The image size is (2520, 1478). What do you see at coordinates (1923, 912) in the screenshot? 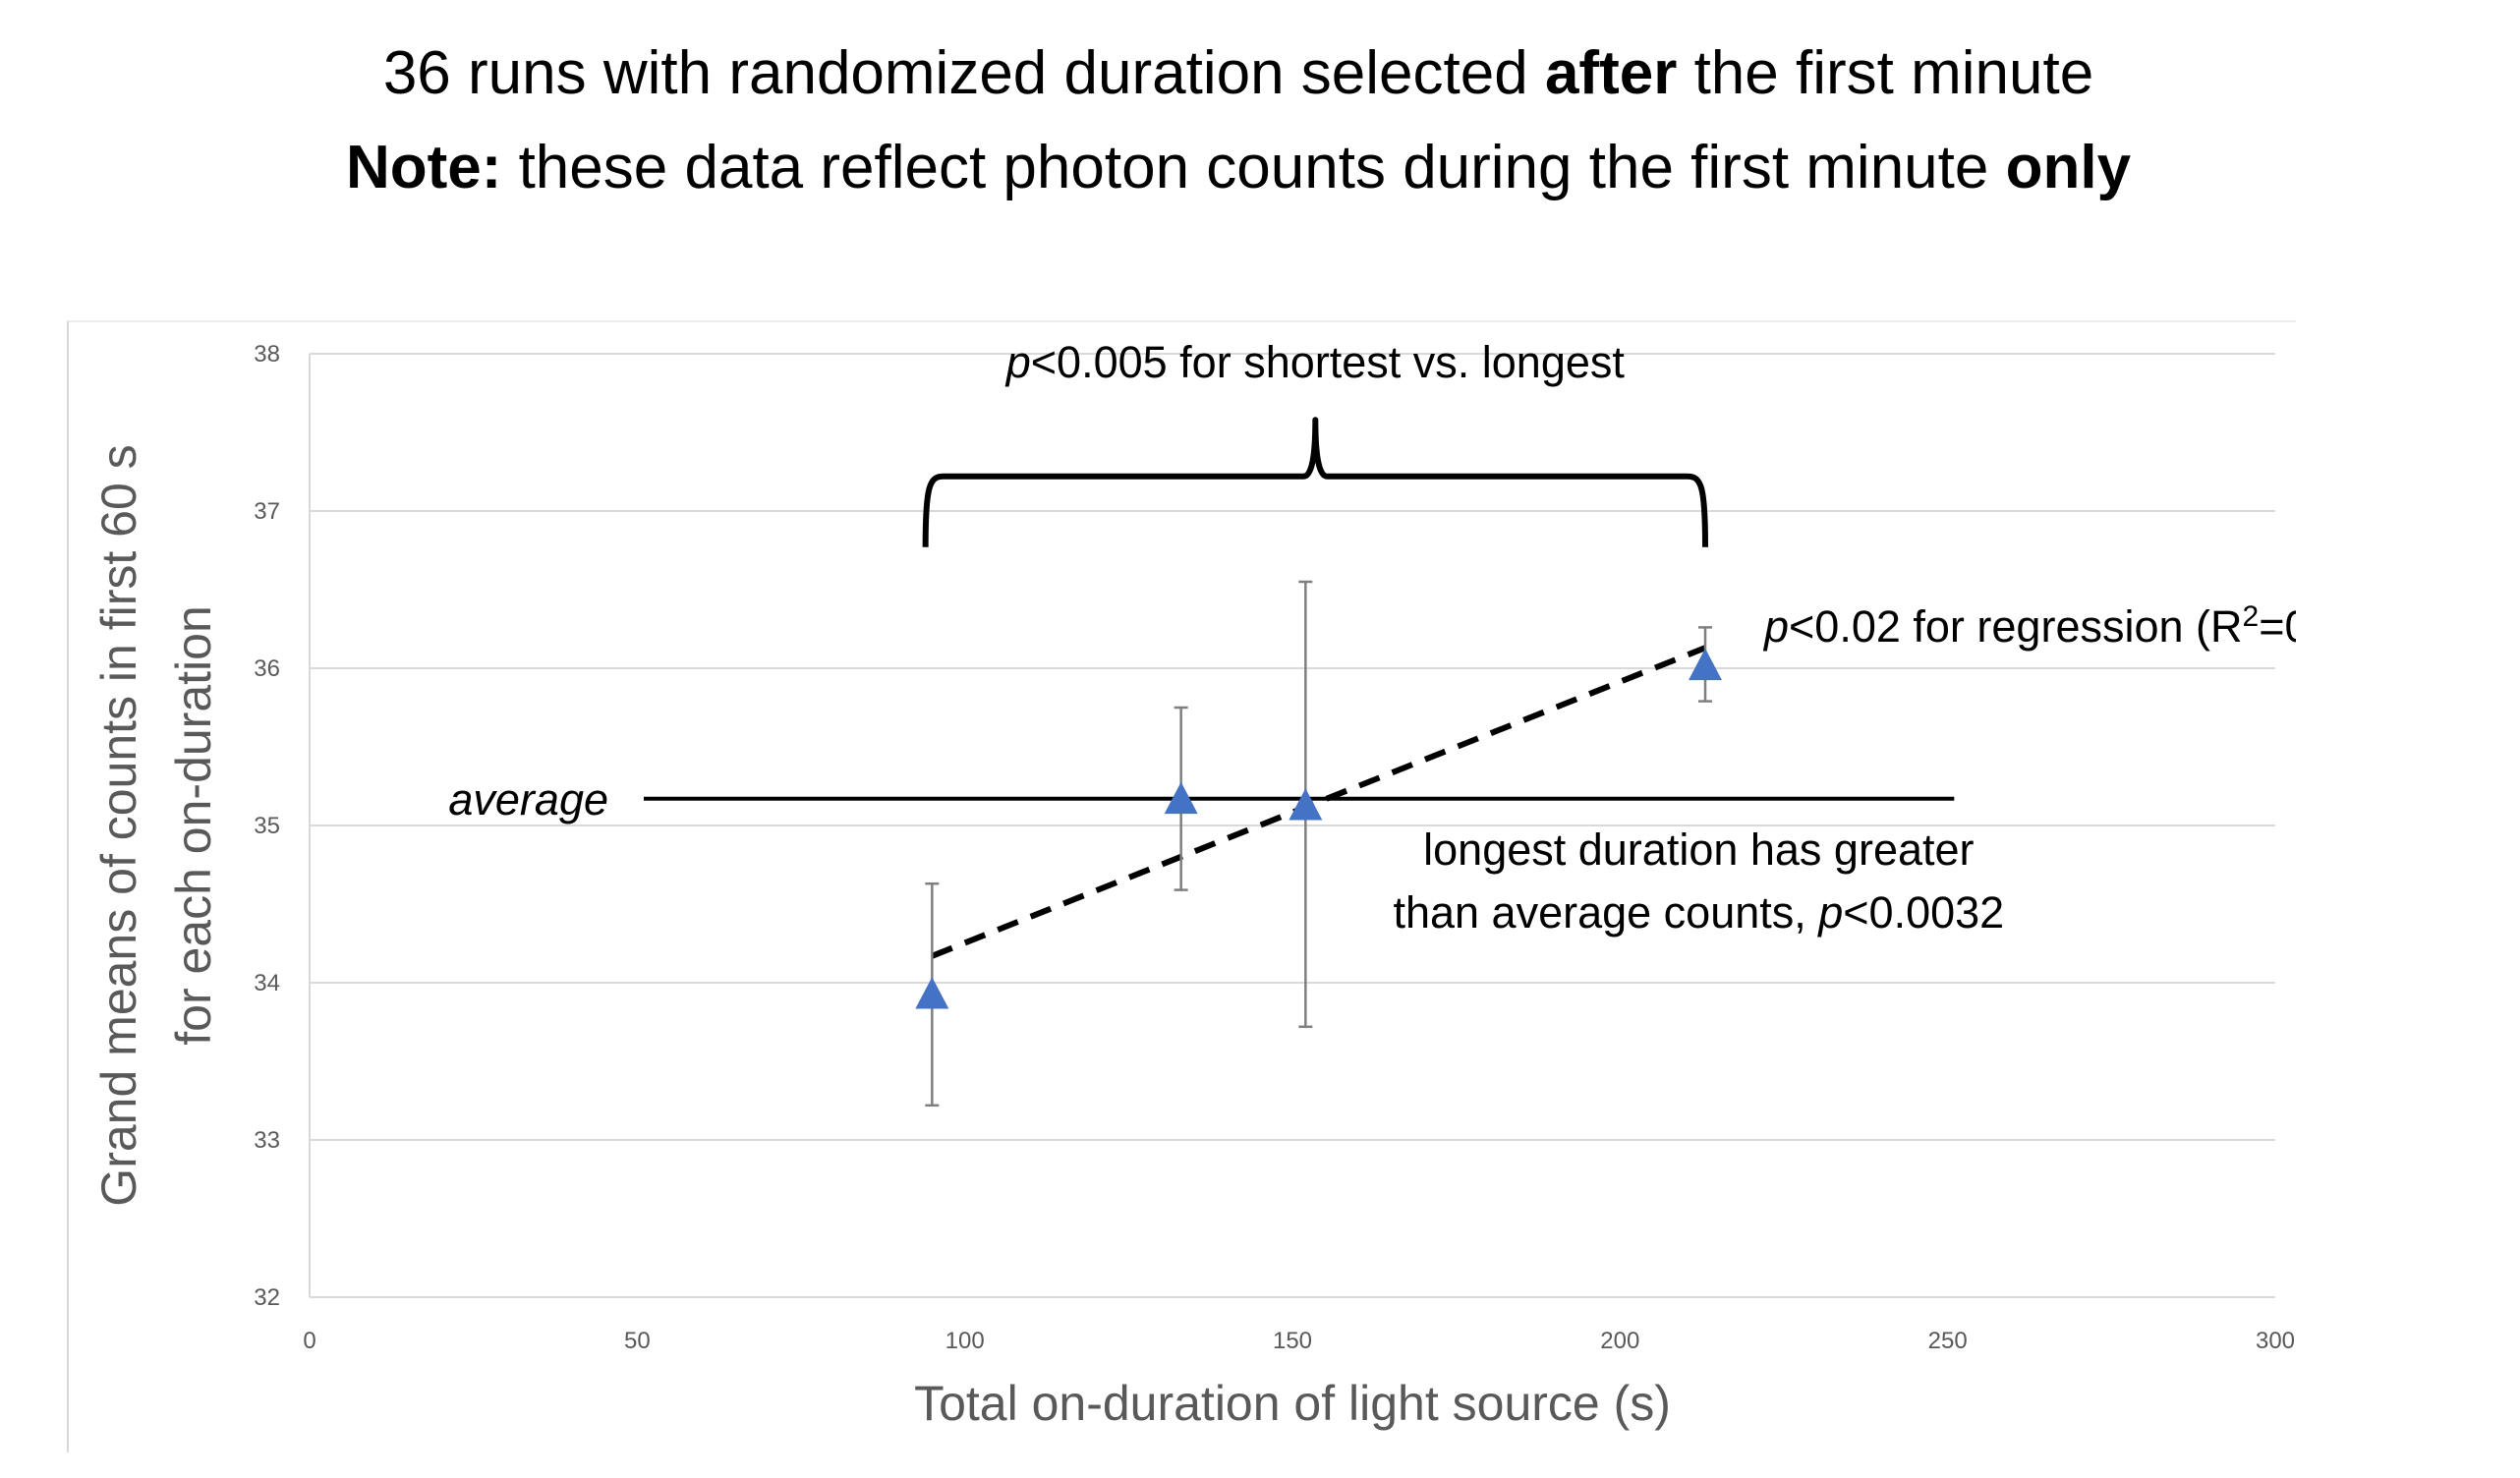
I see `longest-line2-post: <0.0032` at bounding box center [1923, 912].